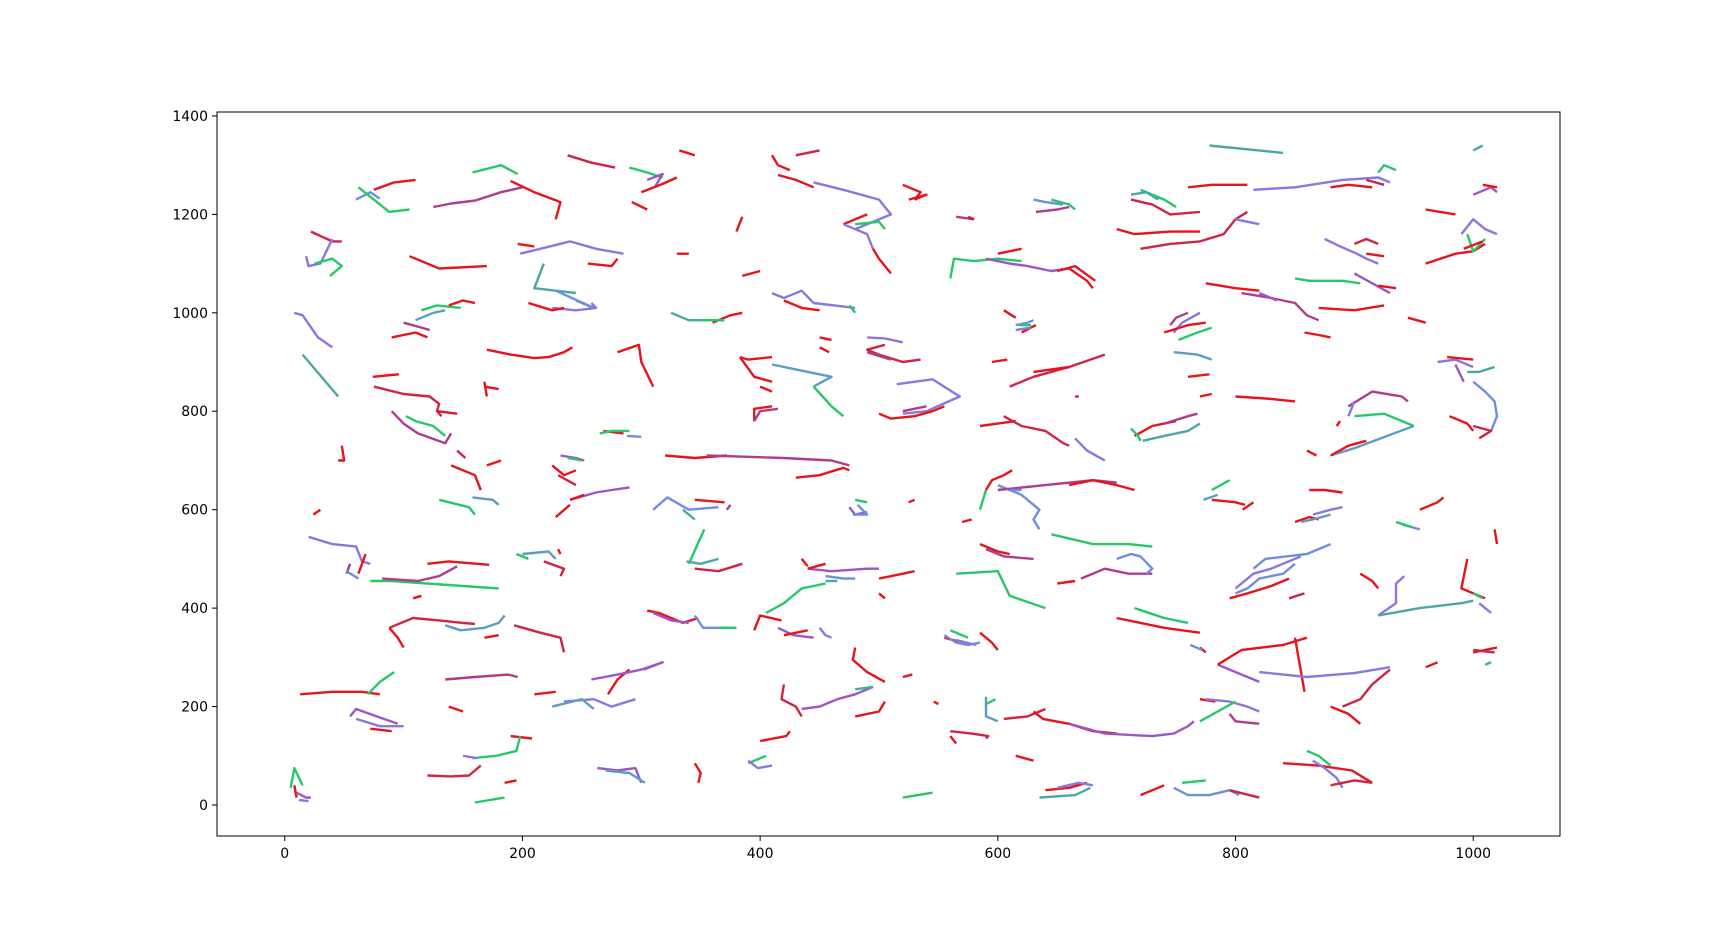 The height and width of the screenshot is (927, 1710). I want to click on y-tick-label: 1000, so click(190, 314).